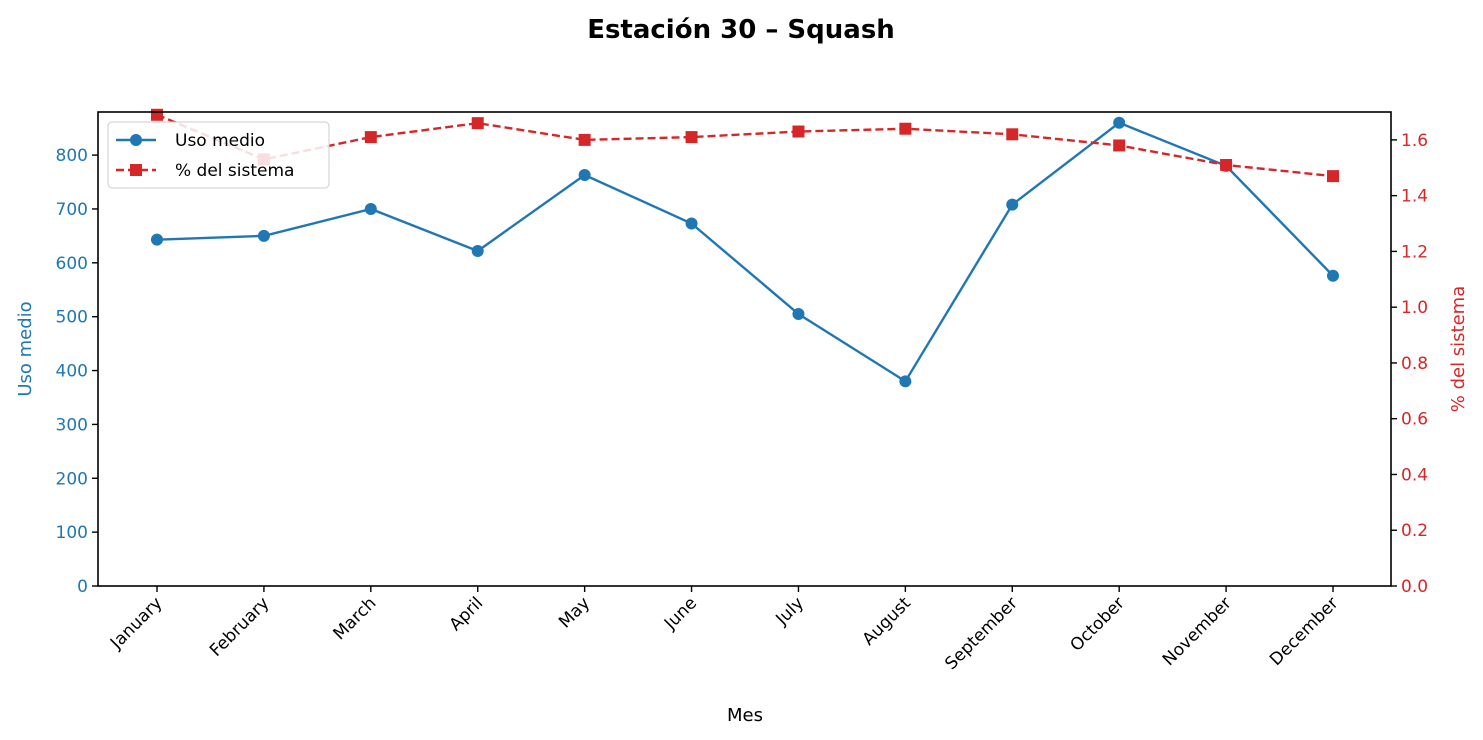 The height and width of the screenshot is (740, 1483). I want to click on y-left-tick-label: 200, so click(72, 479).